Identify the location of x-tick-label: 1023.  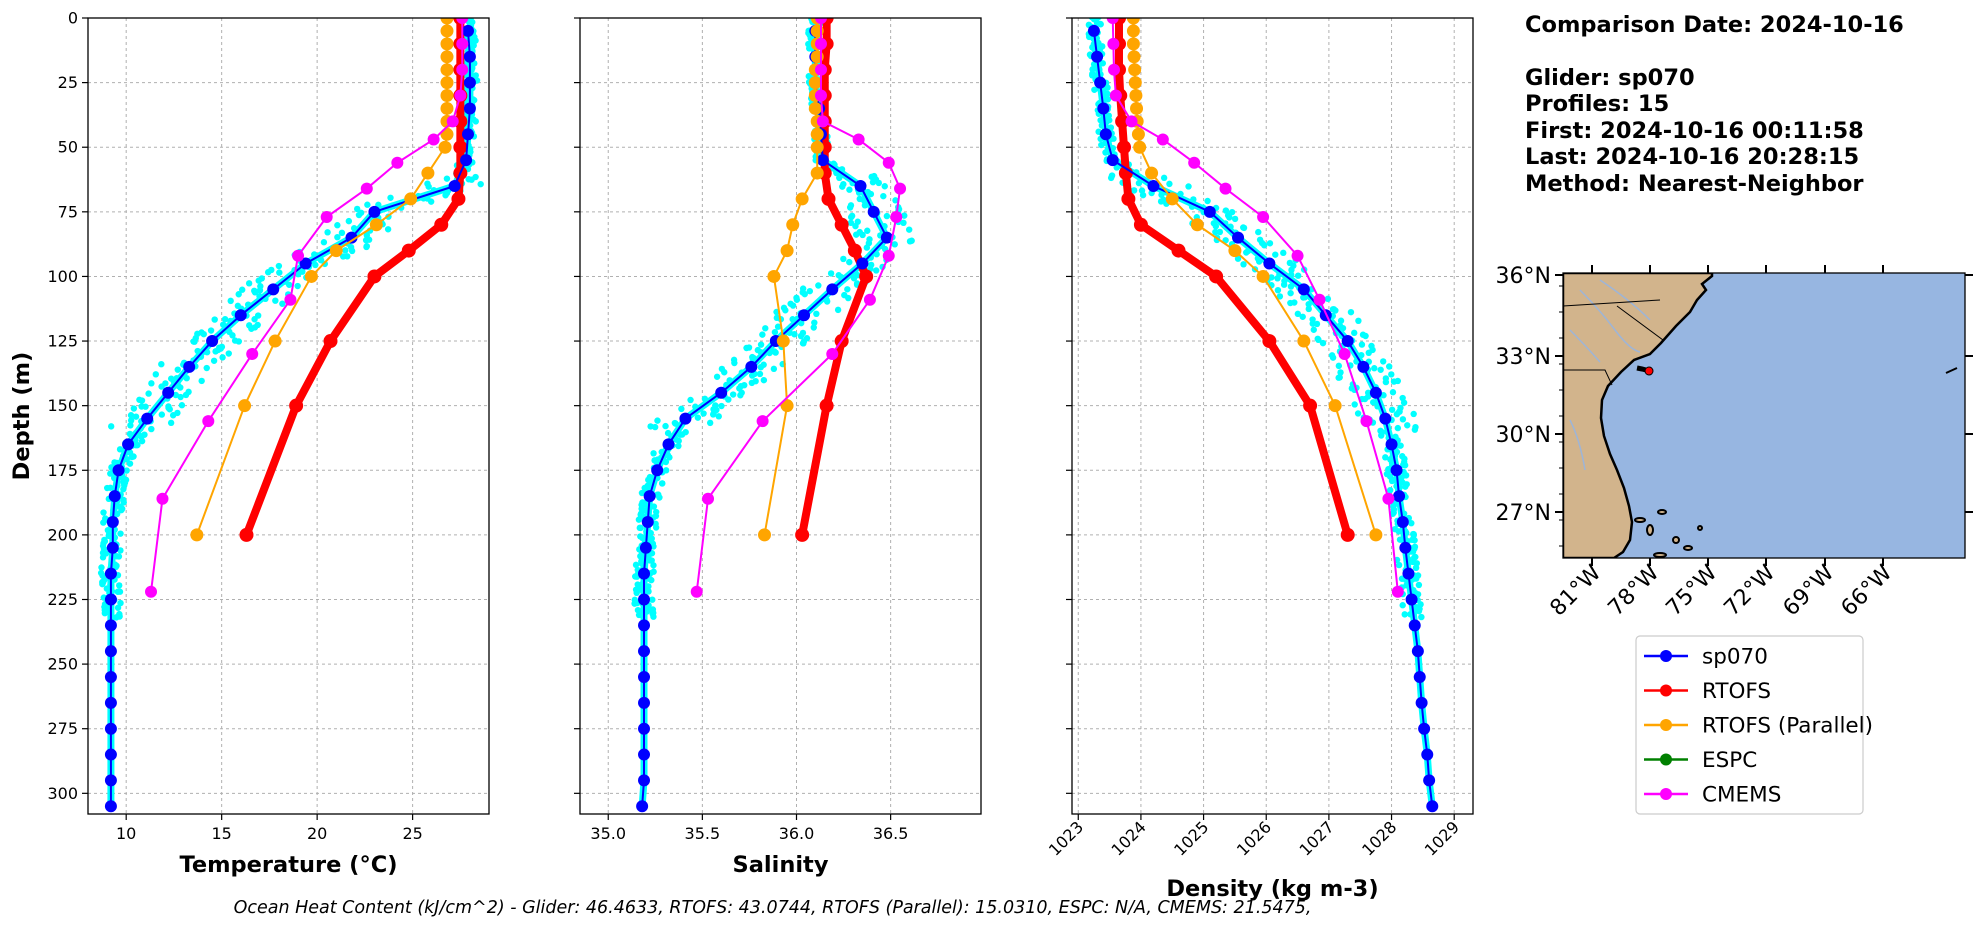
(1066, 838).